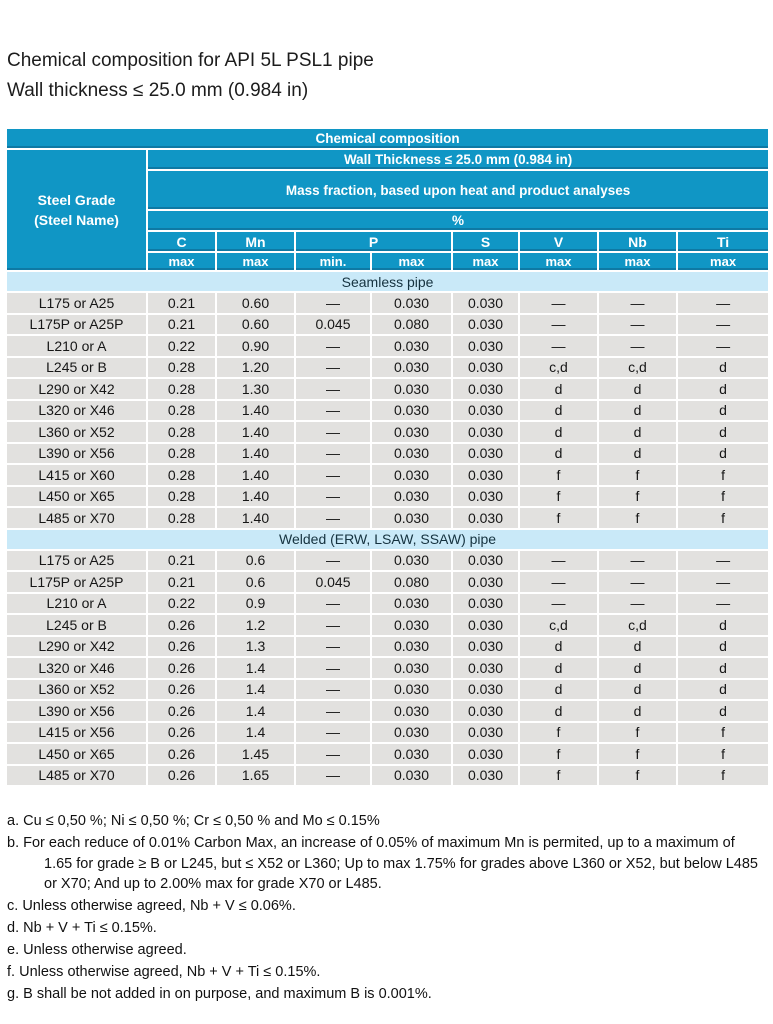 This screenshot has width=773, height=1024. Describe the element at coordinates (387, 138) in the screenshot. I see `table-main-header: Chemical composition` at that location.